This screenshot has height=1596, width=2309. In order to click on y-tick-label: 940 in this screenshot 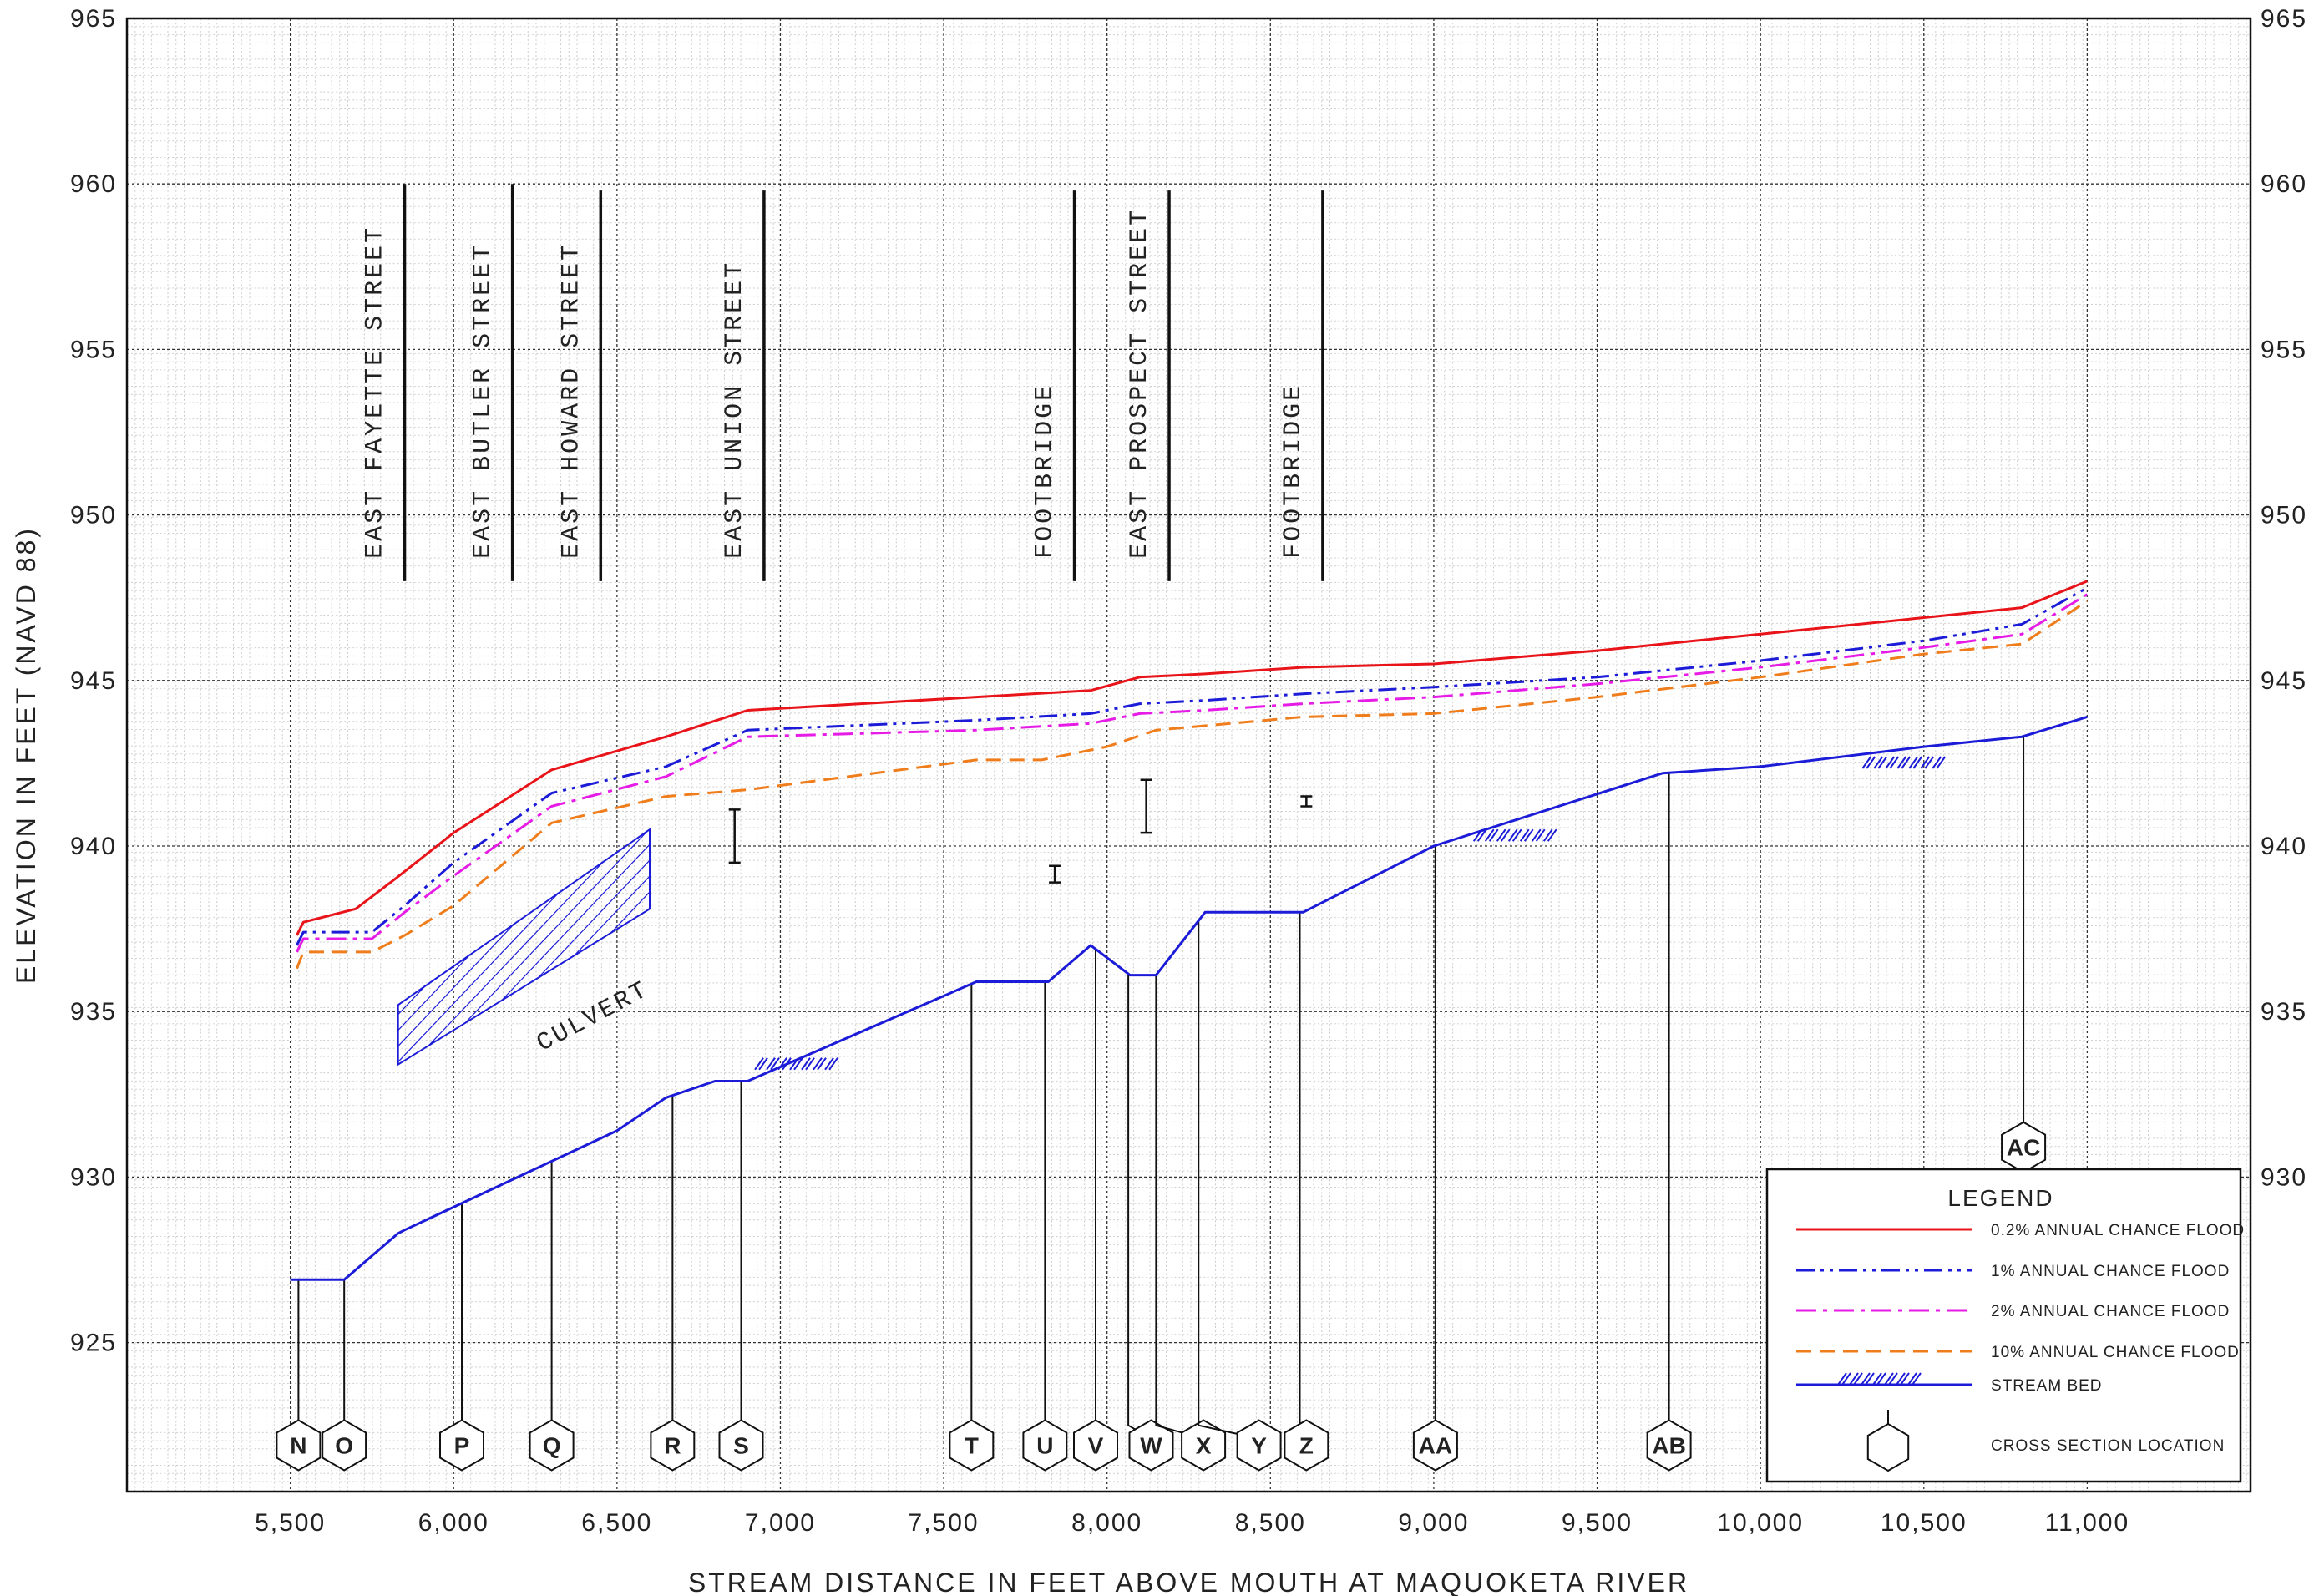, I will do `click(93, 847)`.